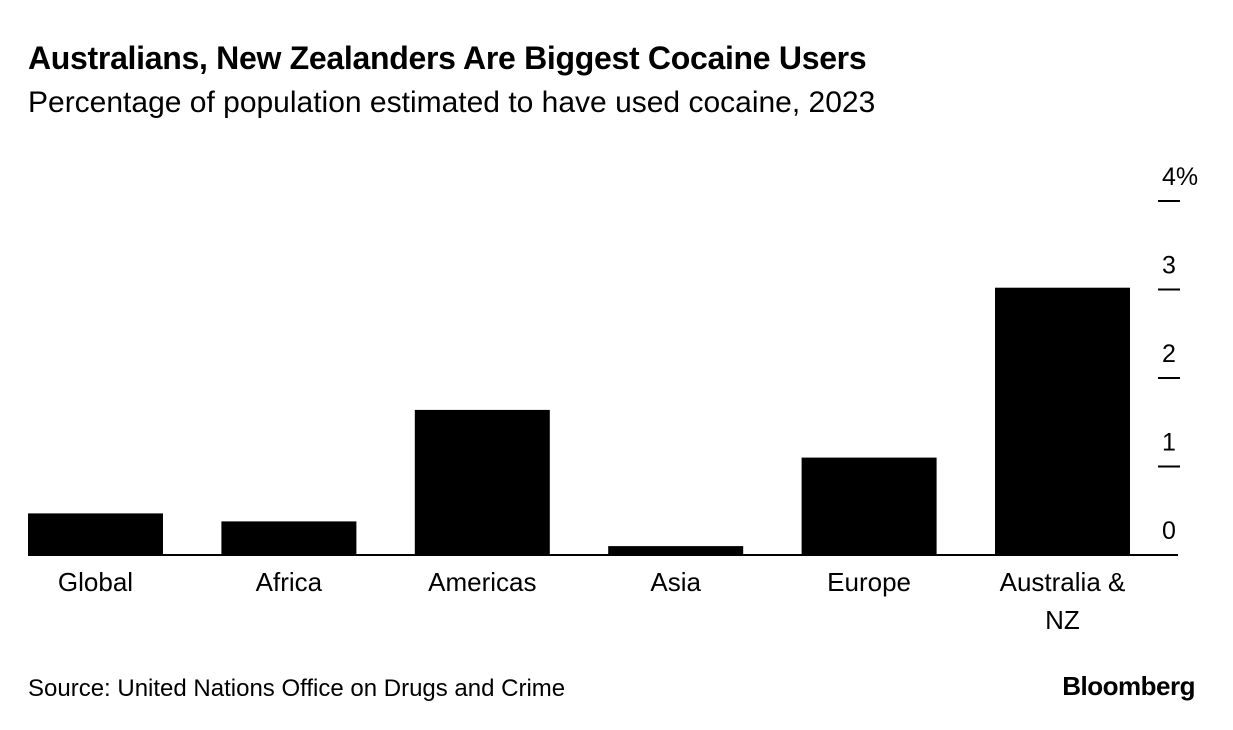 The width and height of the screenshot is (1233, 730). Describe the element at coordinates (1169, 354) in the screenshot. I see `y-tick-label: 2` at that location.